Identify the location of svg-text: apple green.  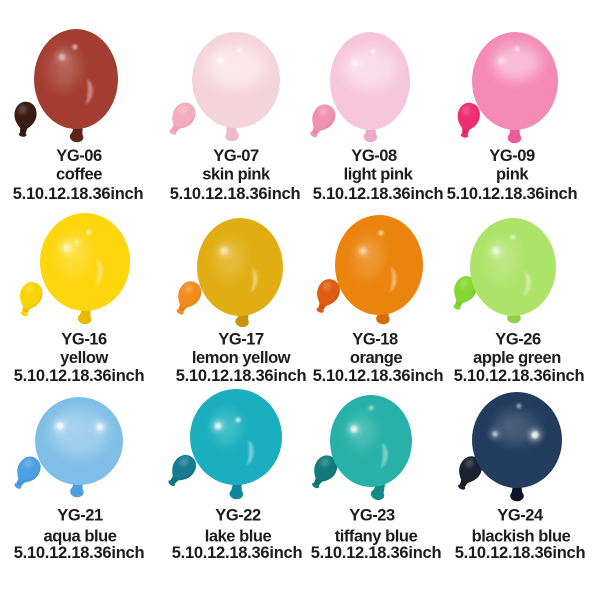
(517, 358).